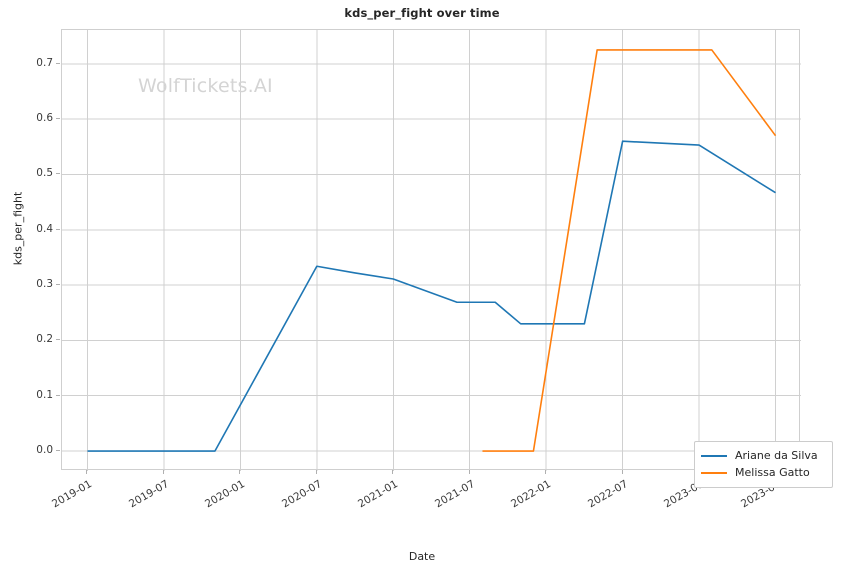 The image size is (844, 575). What do you see at coordinates (44, 62) in the screenshot?
I see `y-tick-label: 0.7` at bounding box center [44, 62].